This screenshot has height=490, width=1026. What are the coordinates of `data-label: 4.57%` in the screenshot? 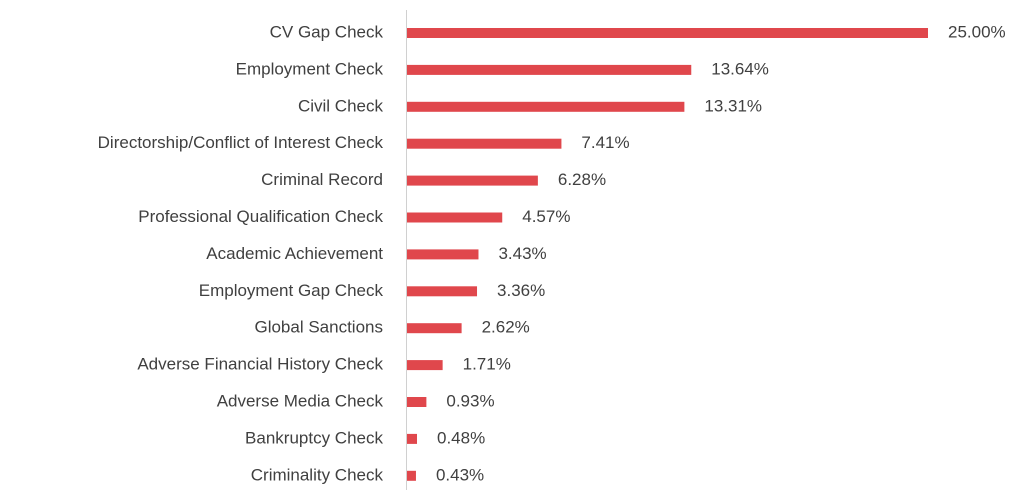 It's located at (546, 216).